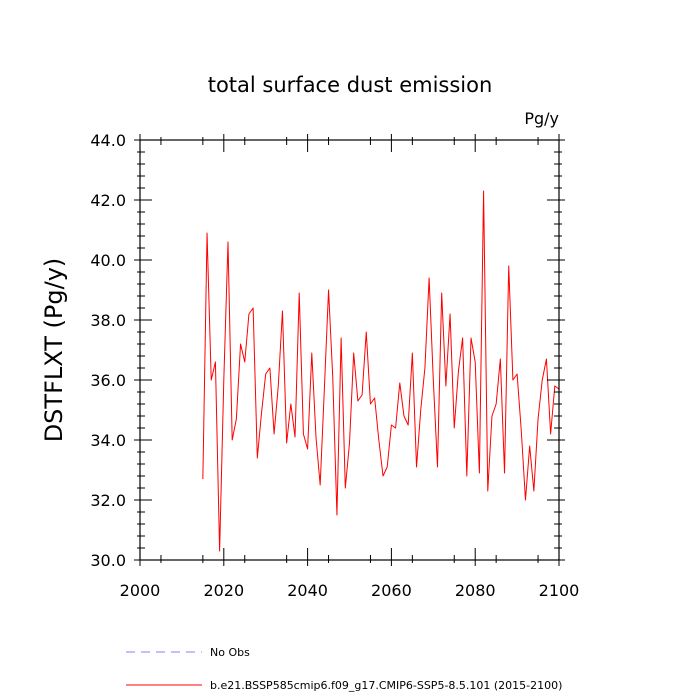 This screenshot has width=700, height=700. I want to click on y-tick-label: 44.0, so click(108, 140).